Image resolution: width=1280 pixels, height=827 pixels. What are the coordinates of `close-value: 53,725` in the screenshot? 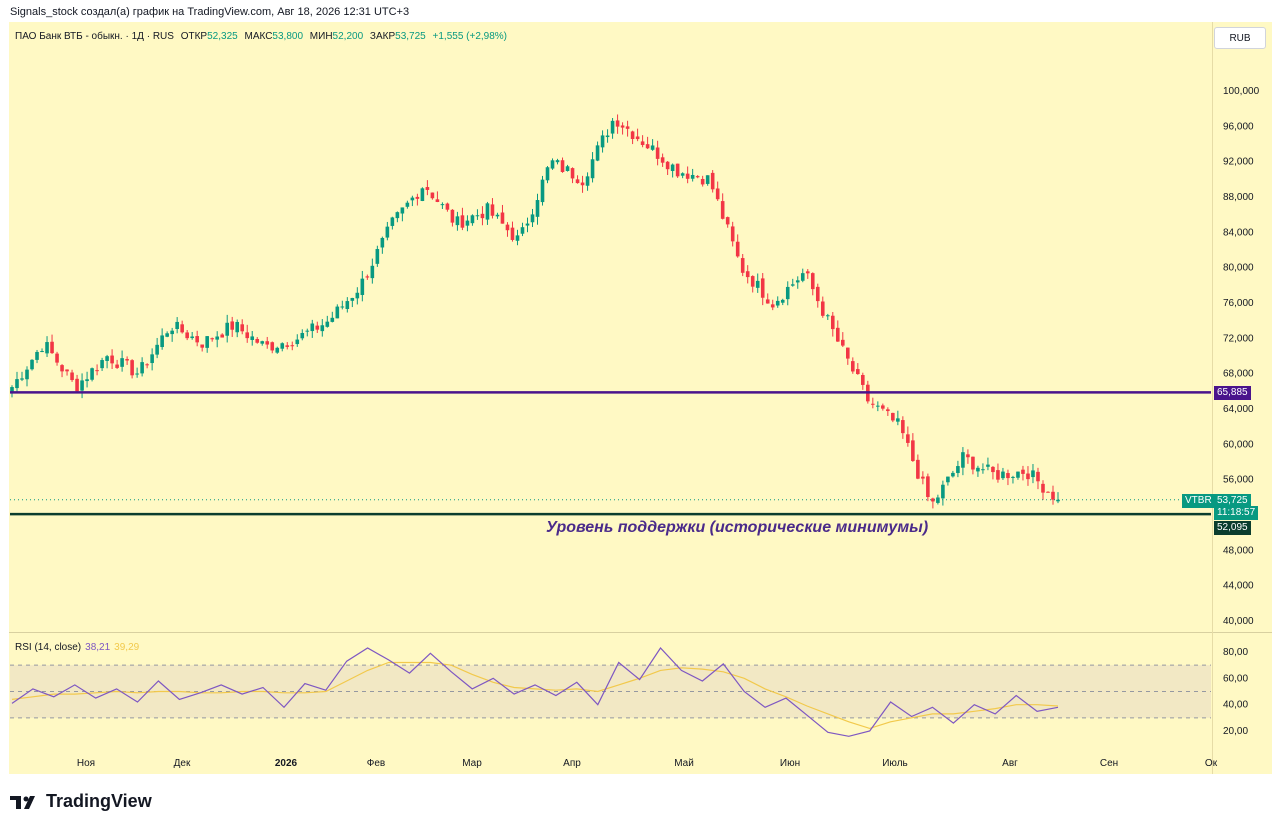 It's located at (410, 36).